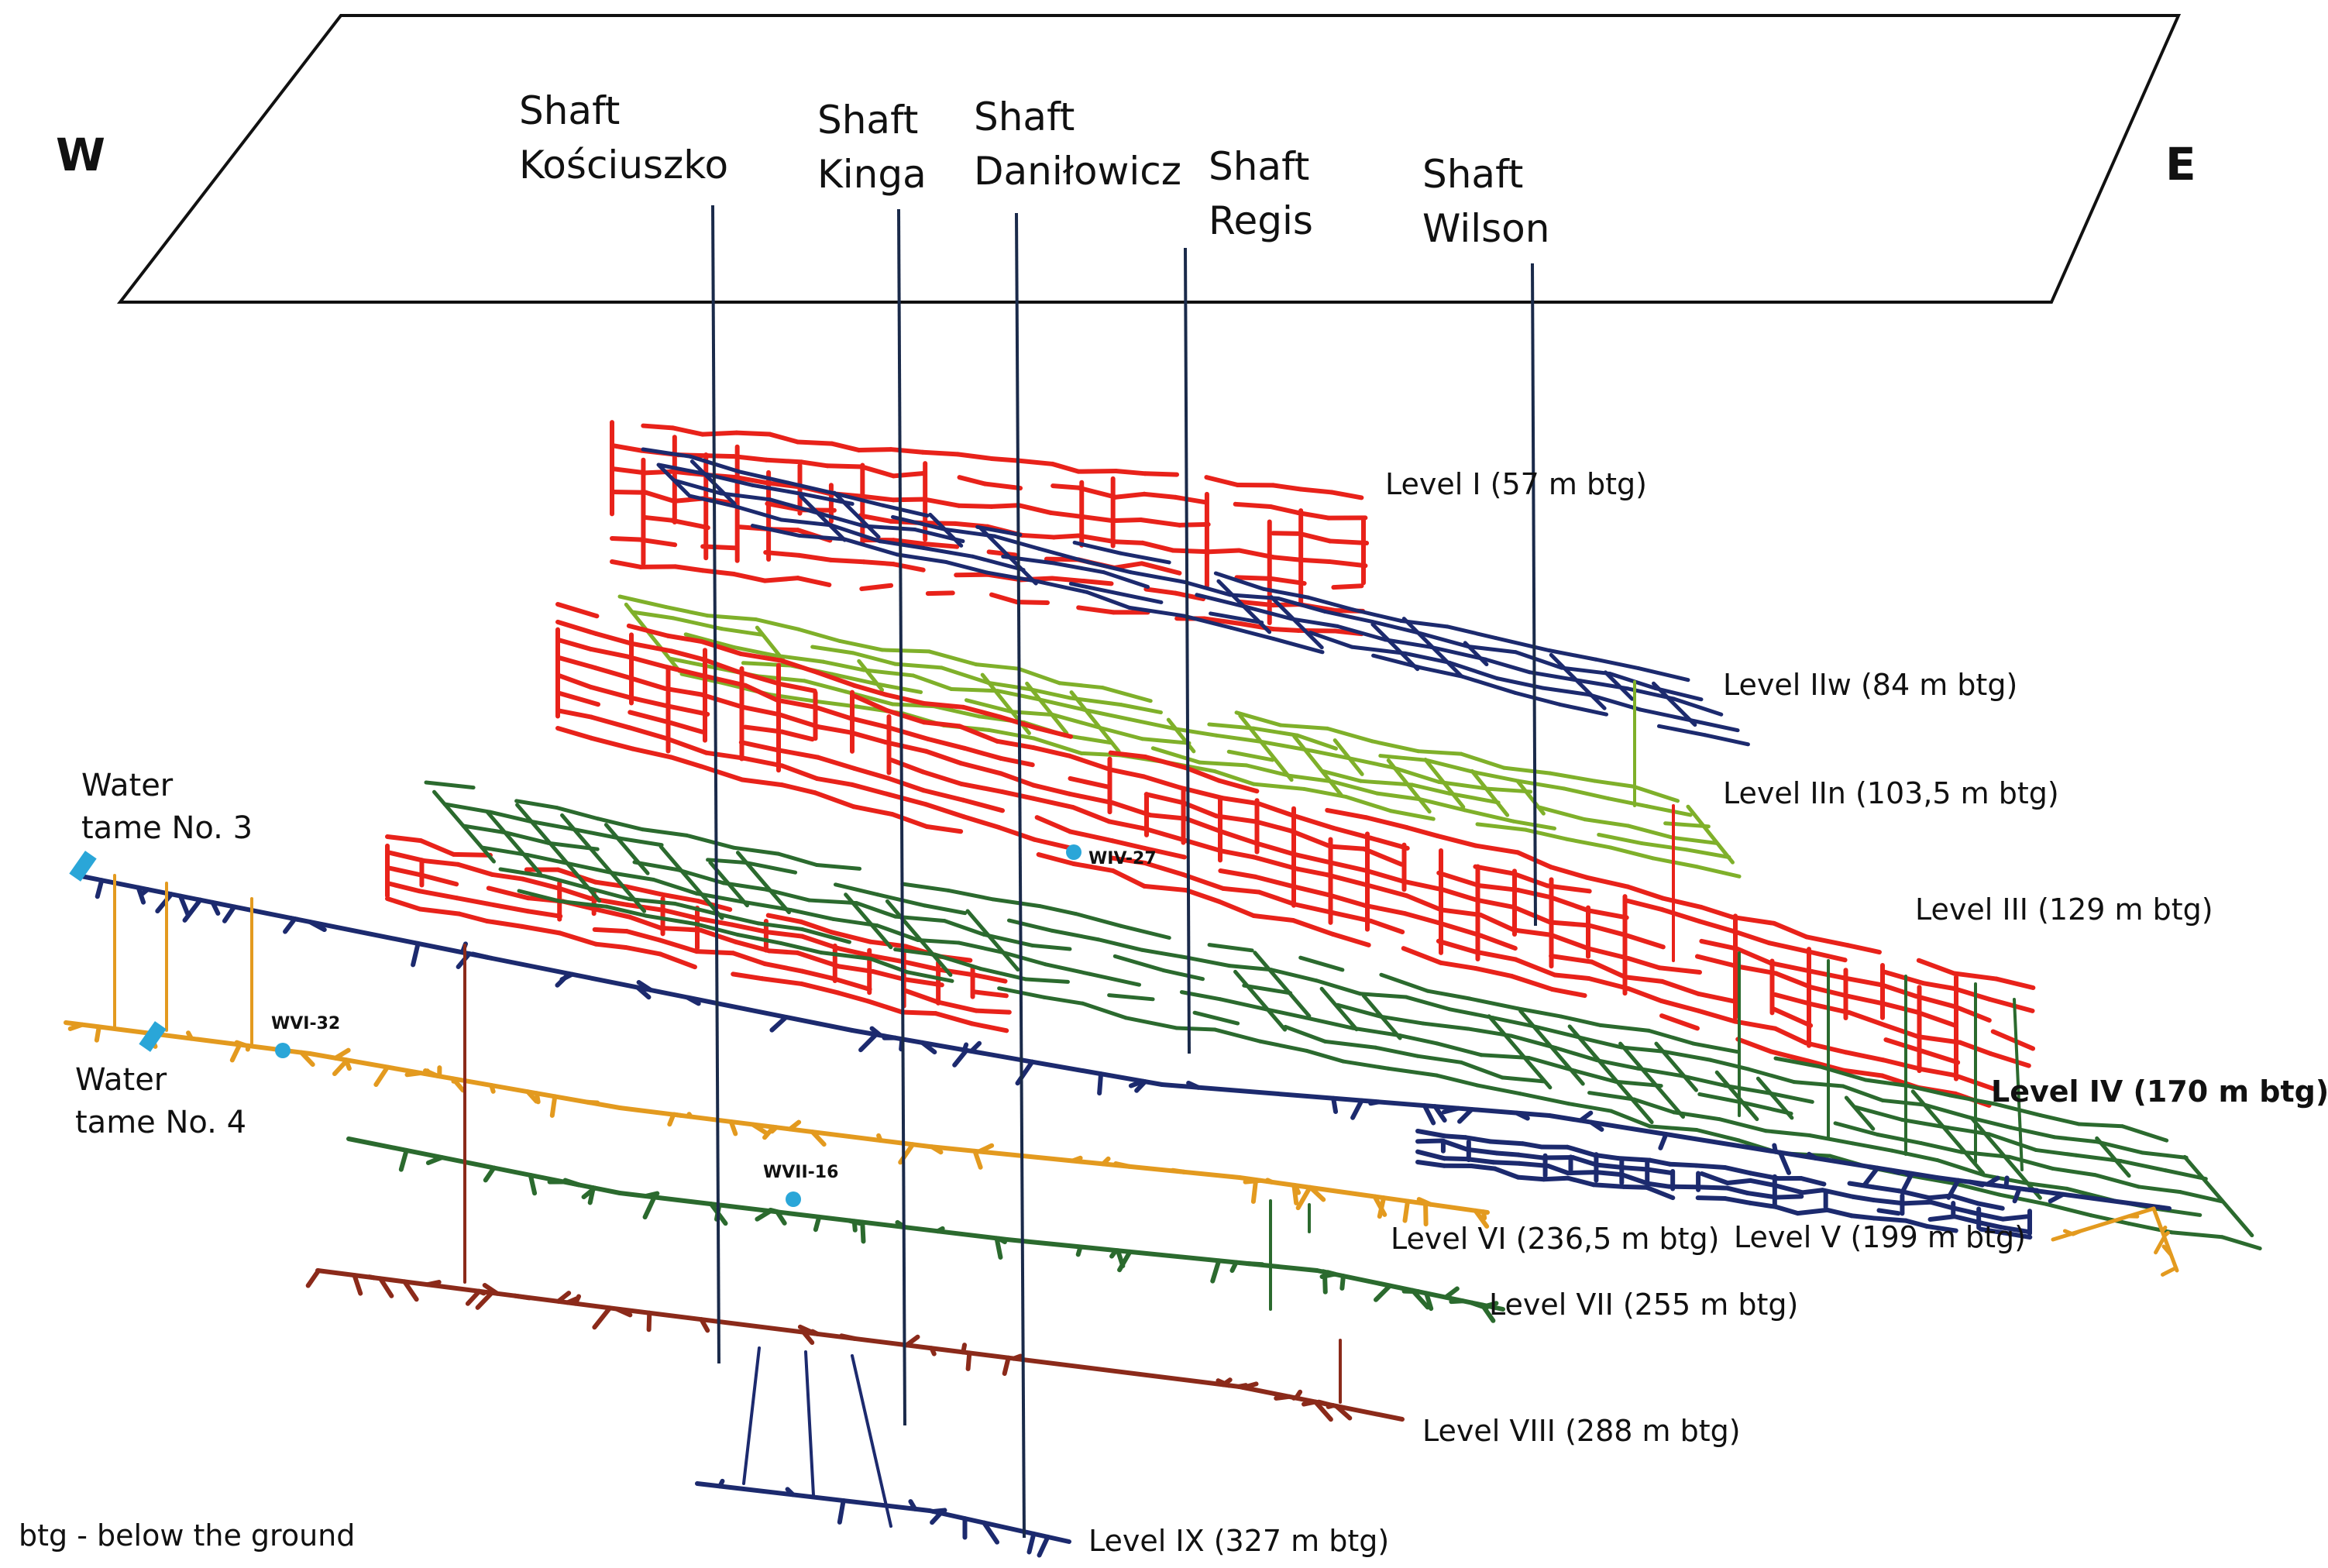  I want to click on level-9-drift, so click(813, 1497).